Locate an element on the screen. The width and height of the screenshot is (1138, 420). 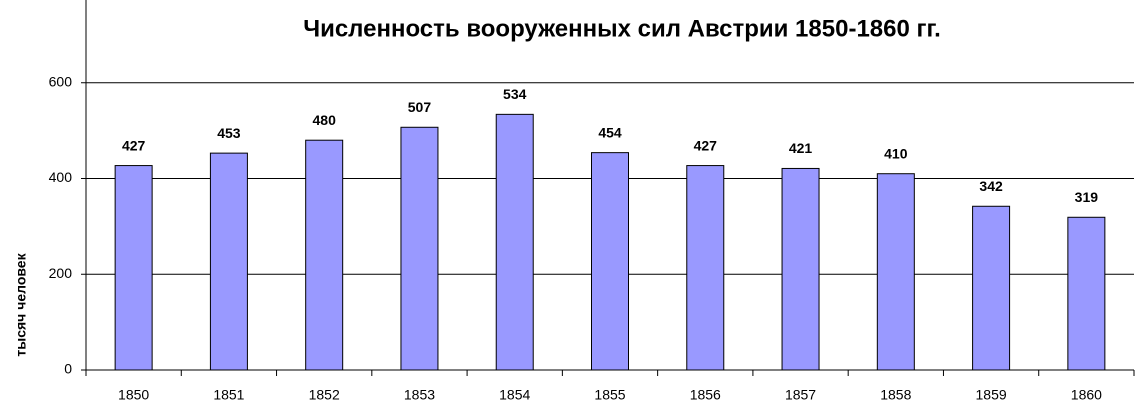
x-tick-label: 1860 is located at coordinates (1086, 395).